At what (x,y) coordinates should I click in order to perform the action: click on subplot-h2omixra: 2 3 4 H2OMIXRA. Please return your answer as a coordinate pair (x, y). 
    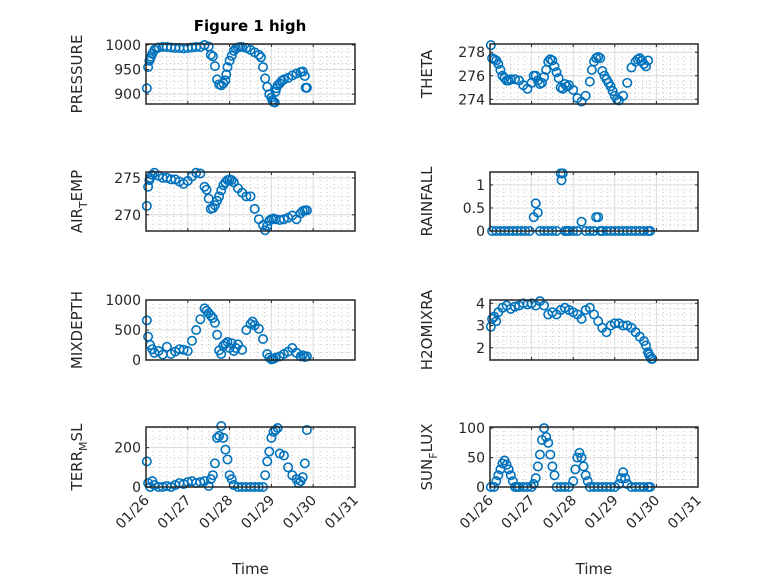
    Looking at the image, I should click on (558, 329).